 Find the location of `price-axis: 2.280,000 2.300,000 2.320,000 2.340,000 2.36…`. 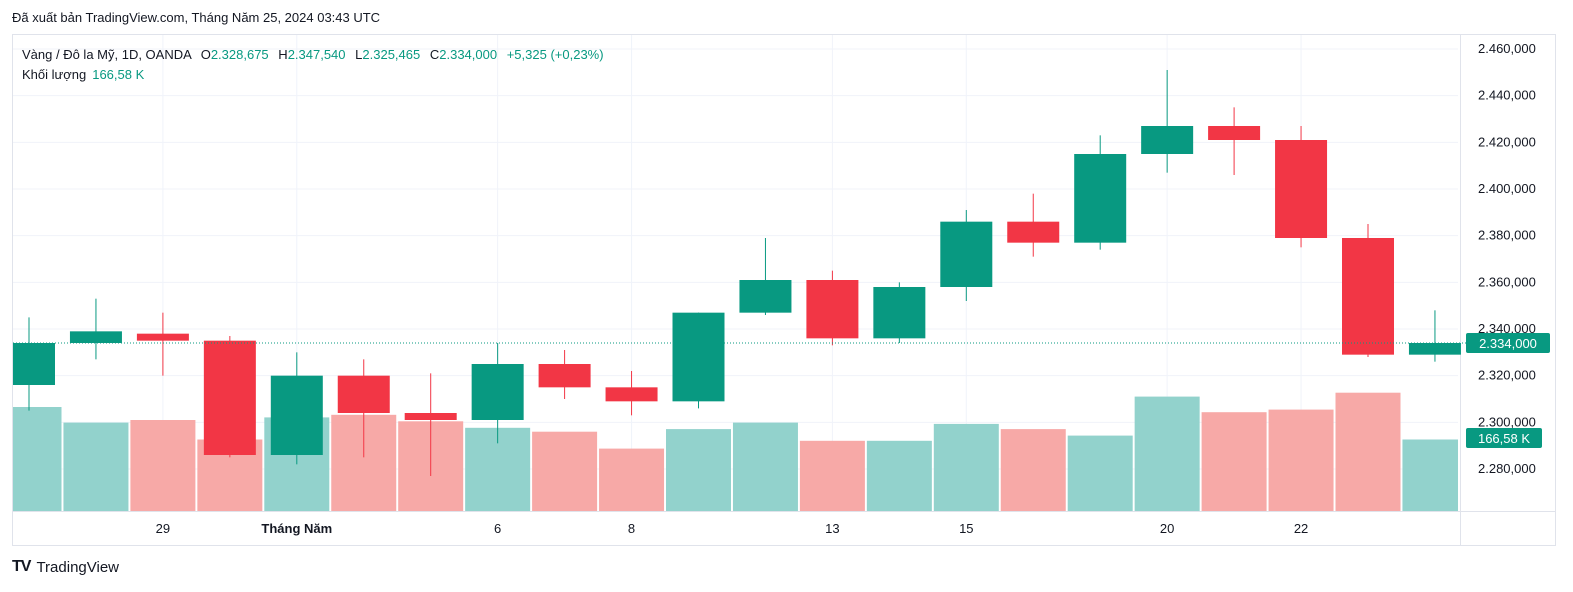

price-axis: 2.280,000 2.300,000 2.320,000 2.340,000 2.36… is located at coordinates (1507, 258).